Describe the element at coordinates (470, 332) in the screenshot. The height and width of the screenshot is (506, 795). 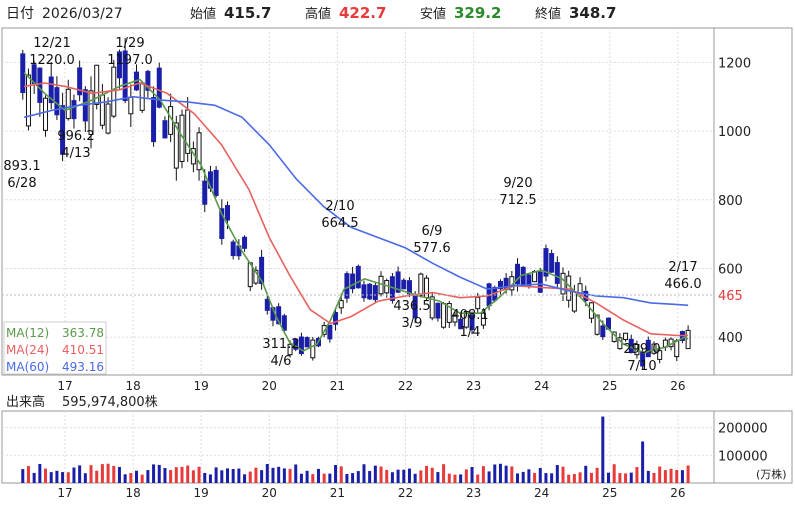
I see `annotation-date: 1/4` at that location.